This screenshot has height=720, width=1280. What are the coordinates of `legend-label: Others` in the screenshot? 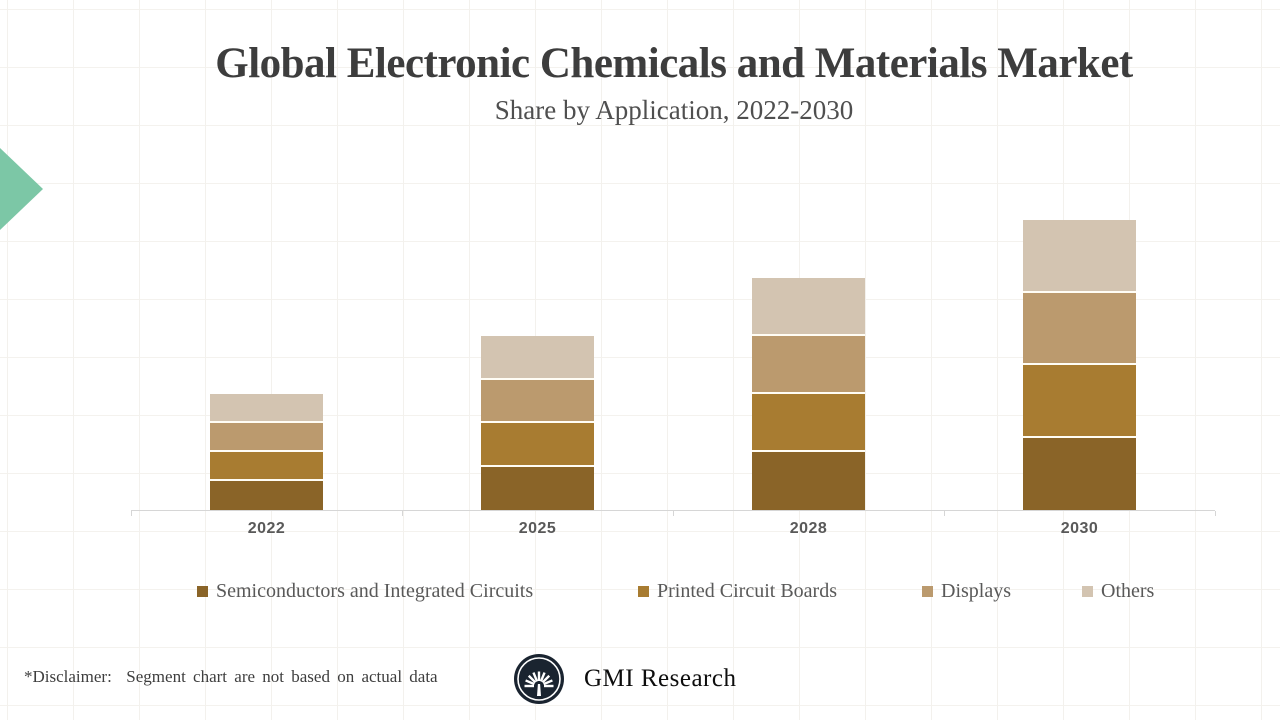 It's located at (1128, 591).